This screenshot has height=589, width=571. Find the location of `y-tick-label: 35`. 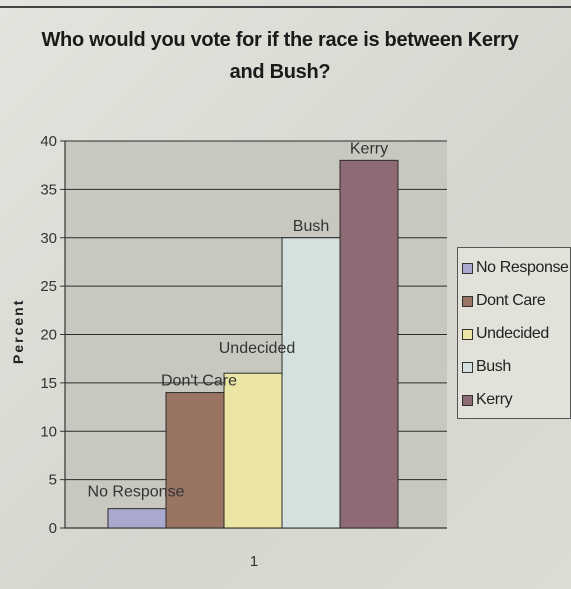

y-tick-label: 35 is located at coordinates (48, 189).